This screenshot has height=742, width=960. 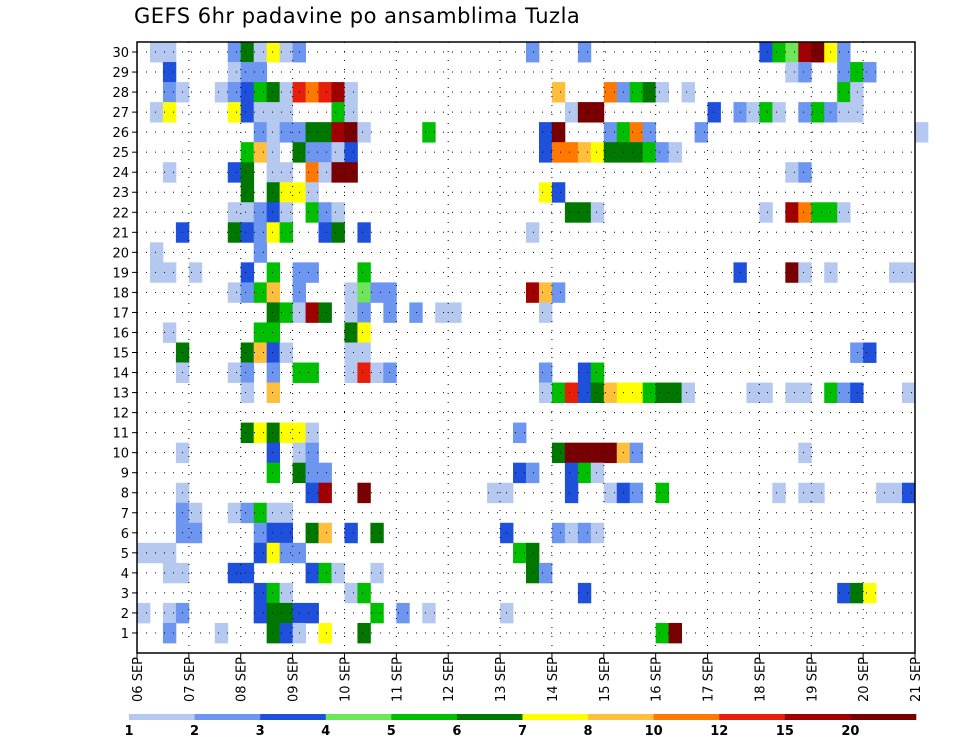 What do you see at coordinates (125, 594) in the screenshot?
I see `y-tick-label: 3` at bounding box center [125, 594].